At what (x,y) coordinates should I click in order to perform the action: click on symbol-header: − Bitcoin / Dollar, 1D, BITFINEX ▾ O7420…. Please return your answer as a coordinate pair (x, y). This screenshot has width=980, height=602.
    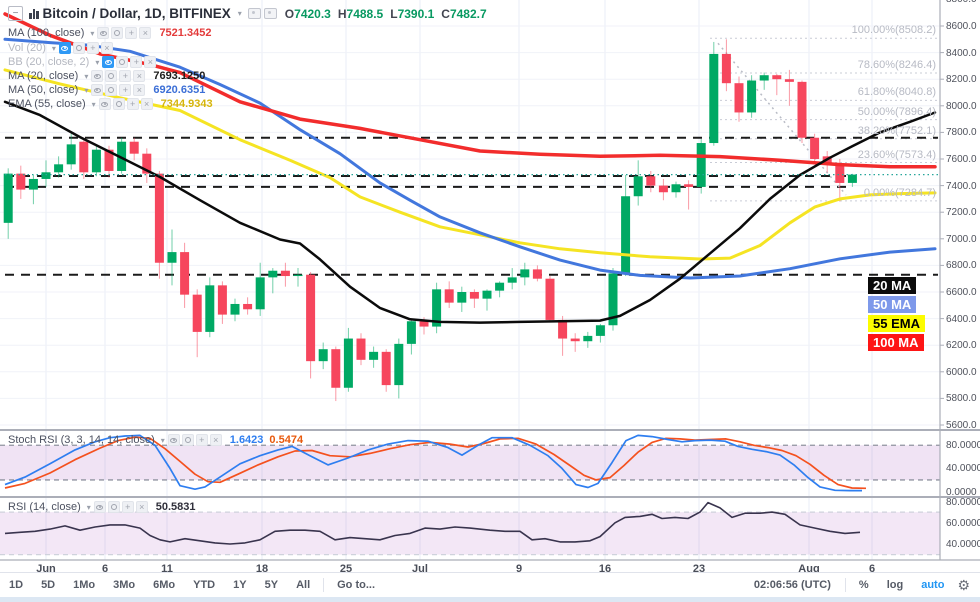
    Looking at the image, I should click on (251, 13).